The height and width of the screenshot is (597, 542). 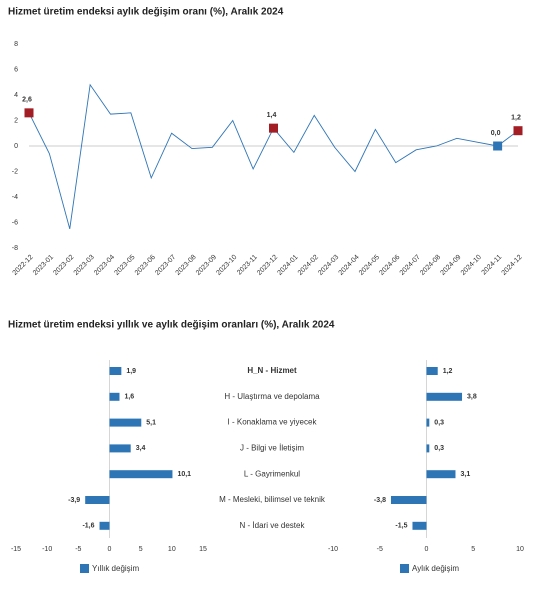 What do you see at coordinates (16, 146) in the screenshot?
I see `y-tick-label: 0` at bounding box center [16, 146].